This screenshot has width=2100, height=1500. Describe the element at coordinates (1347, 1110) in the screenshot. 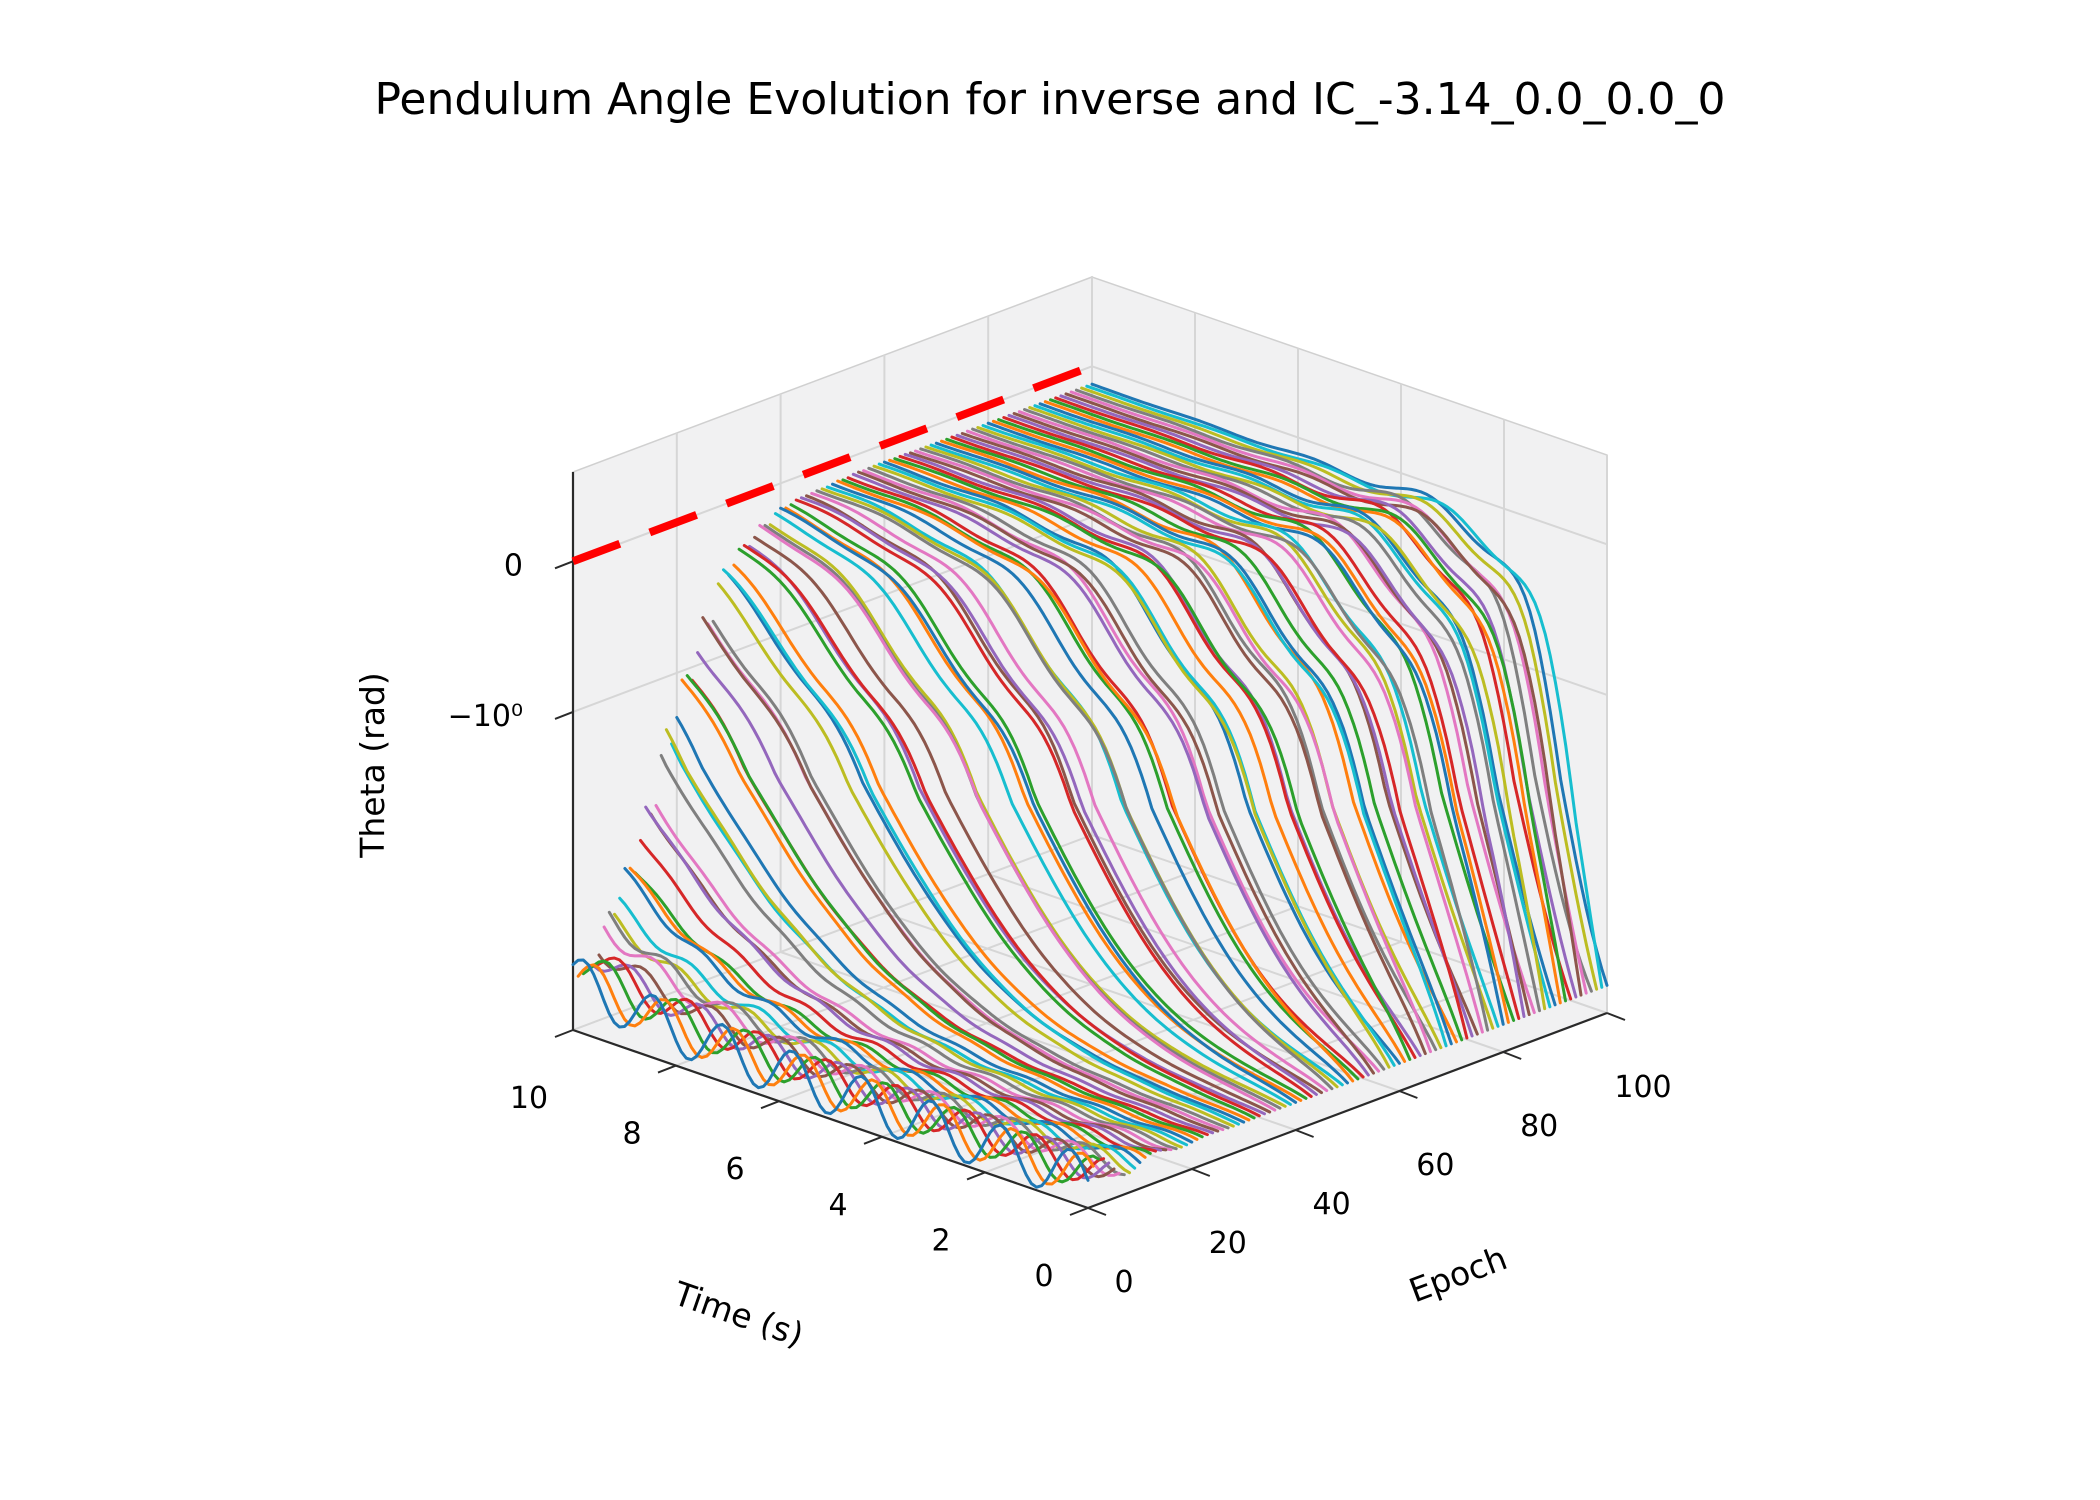

I see `y-axis-spine` at that location.